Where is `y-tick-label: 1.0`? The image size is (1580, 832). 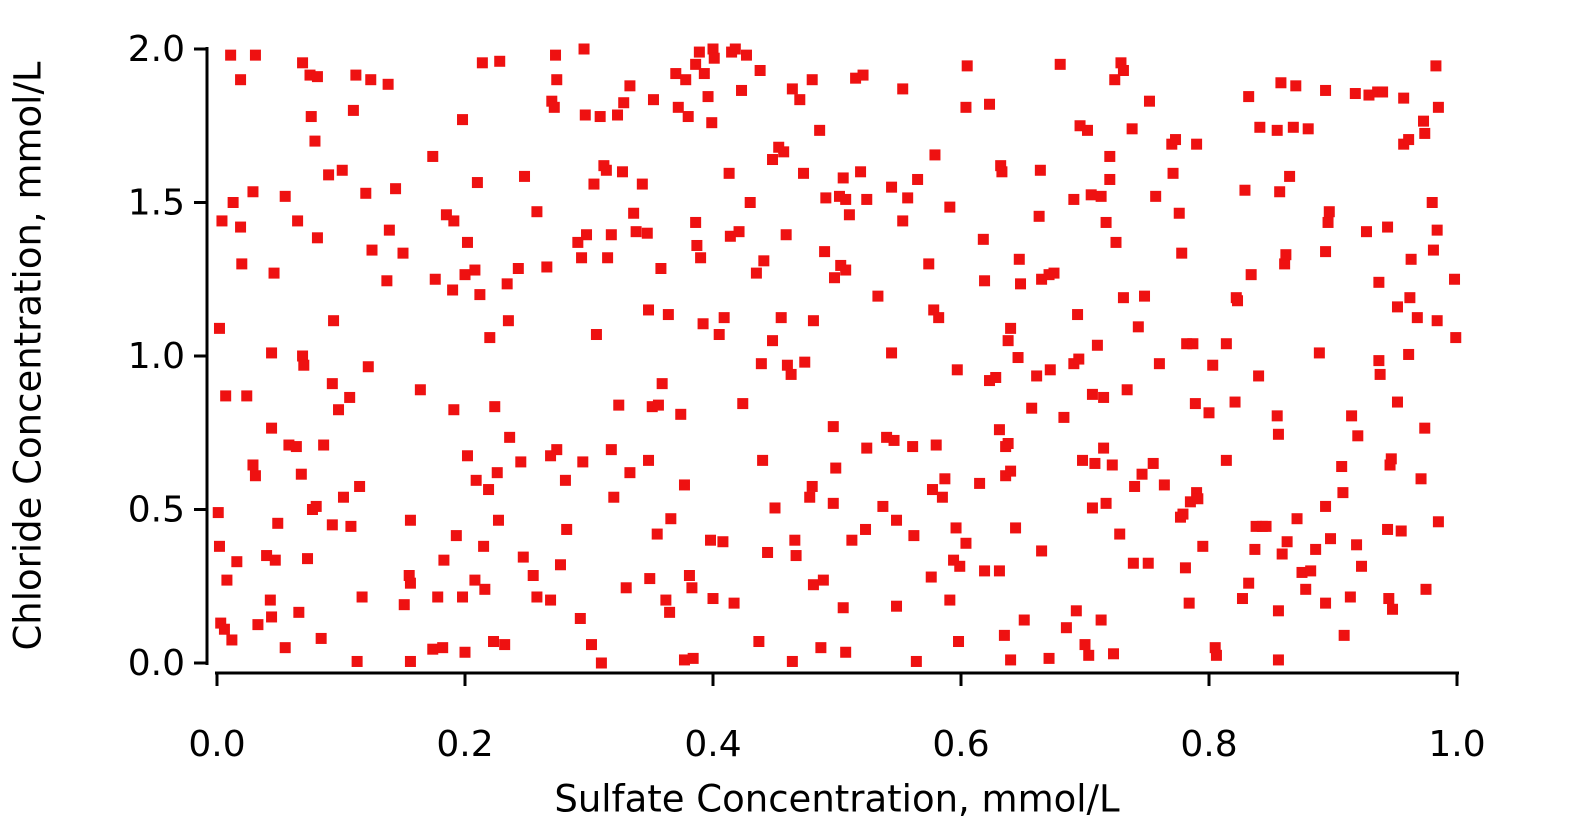 y-tick-label: 1.0 is located at coordinates (156, 356).